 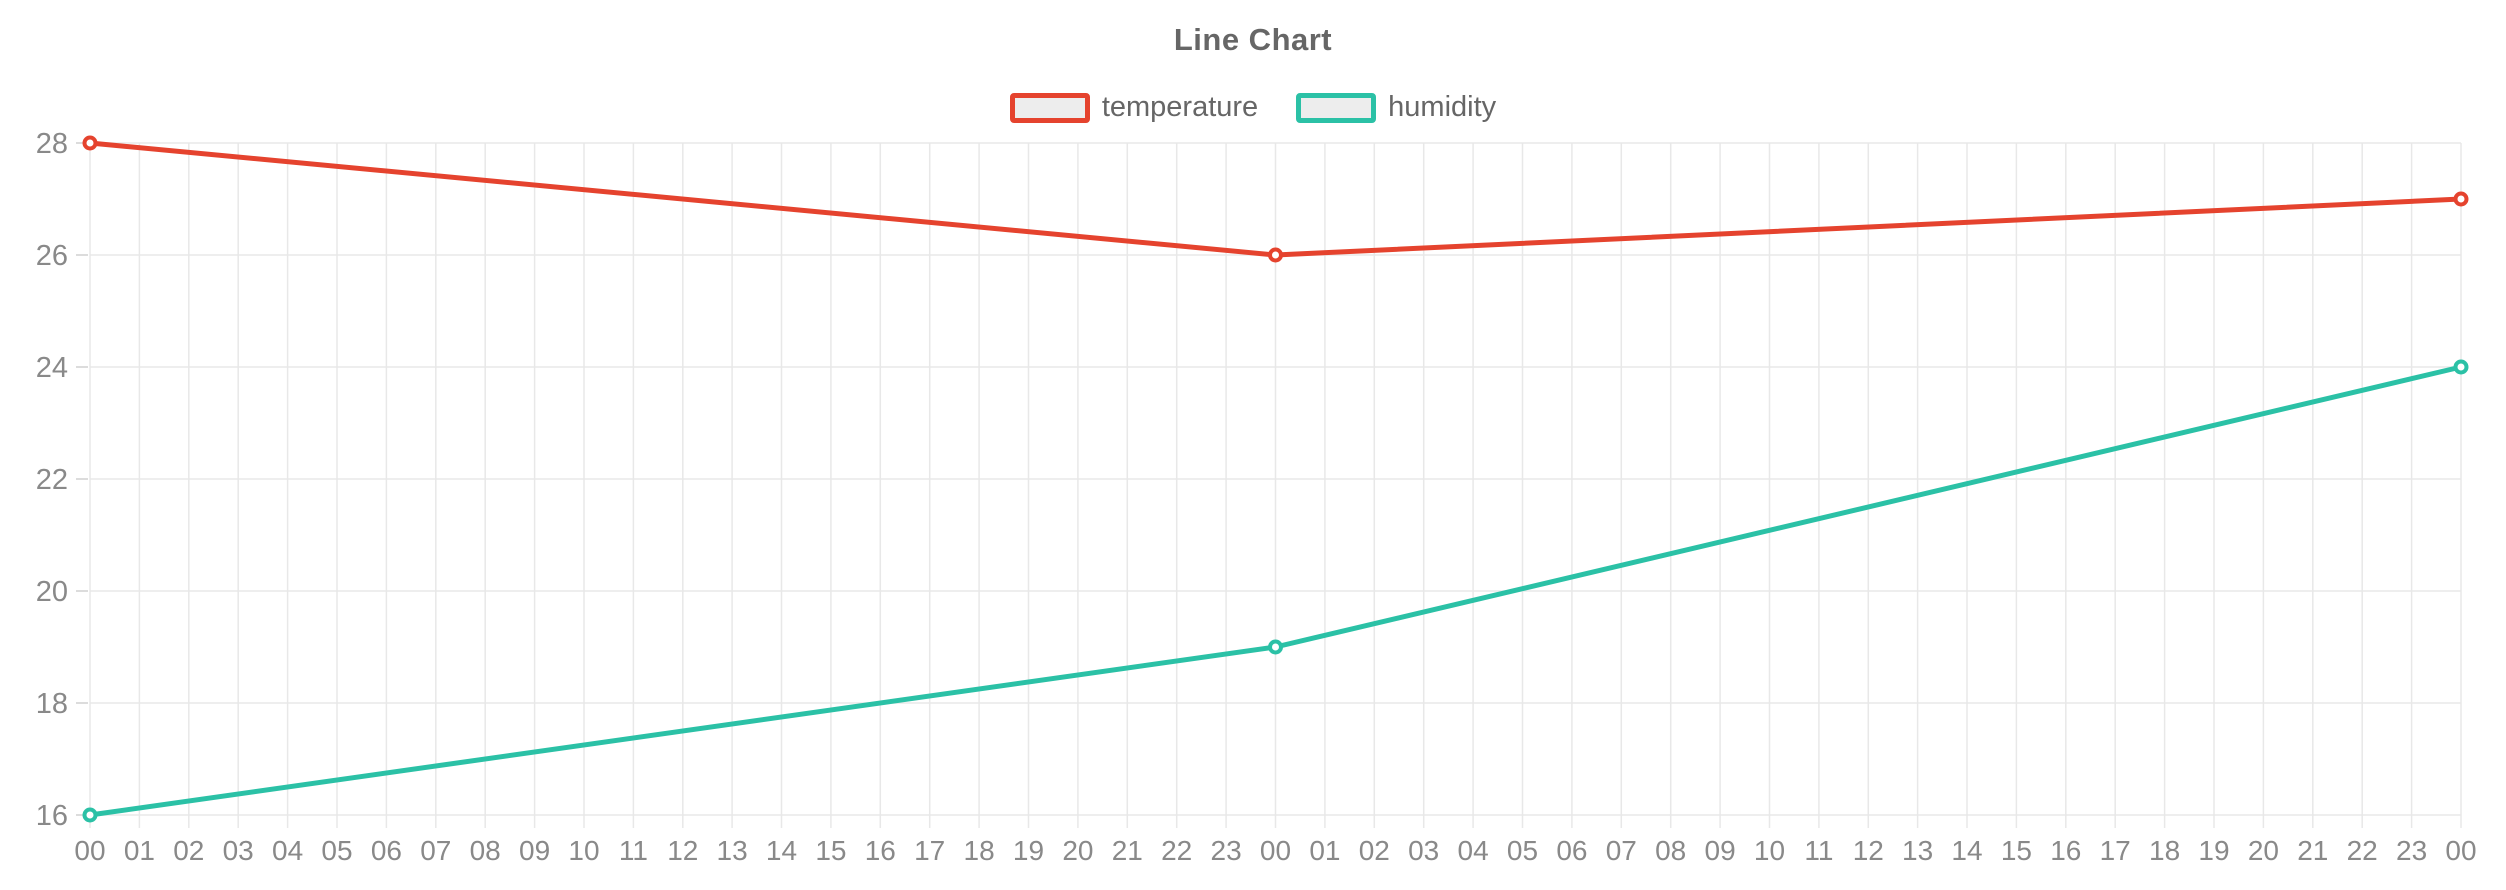 What do you see at coordinates (52, 480) in the screenshot?
I see `y-axis-label: 22` at bounding box center [52, 480].